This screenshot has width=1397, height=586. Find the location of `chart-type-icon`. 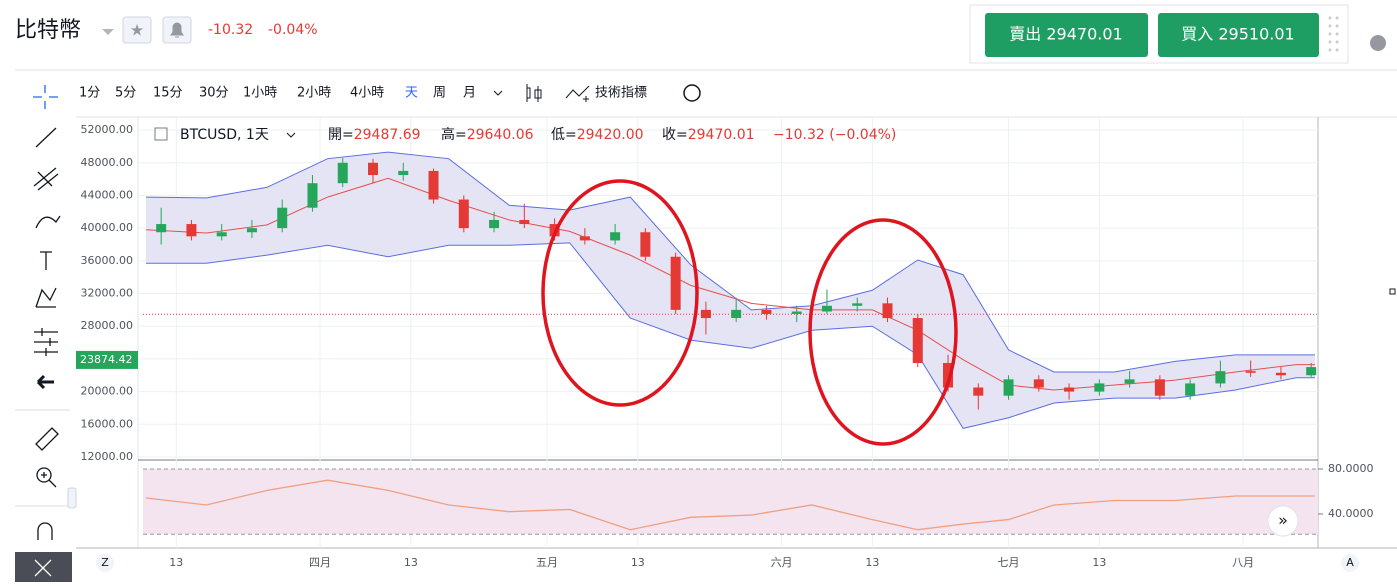

chart-type-icon is located at coordinates (534, 93).